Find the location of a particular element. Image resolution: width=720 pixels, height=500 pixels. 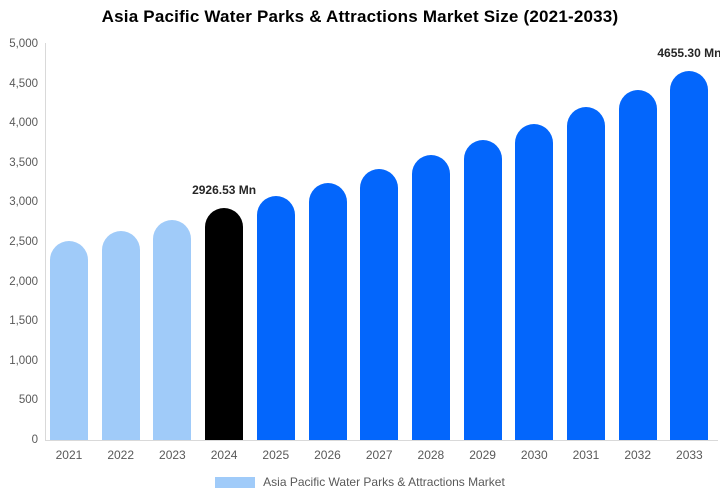

y-axis-line is located at coordinates (45, 242).